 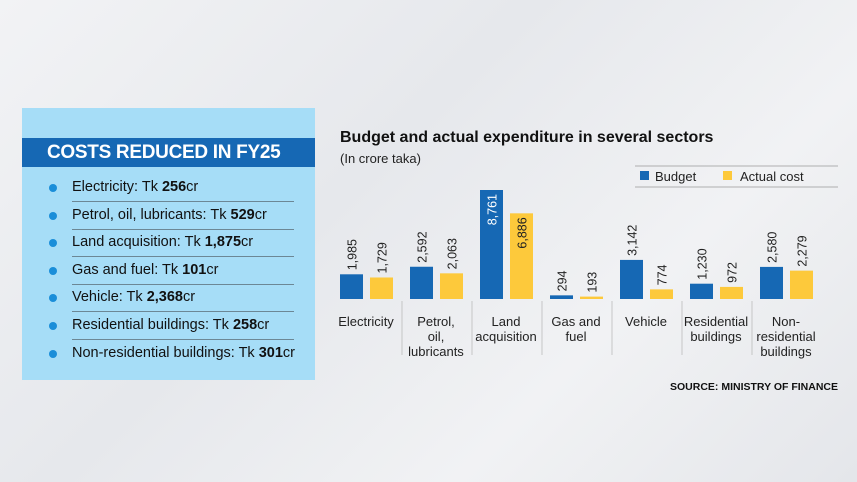 I want to click on category-label: residential, so click(x=785, y=336).